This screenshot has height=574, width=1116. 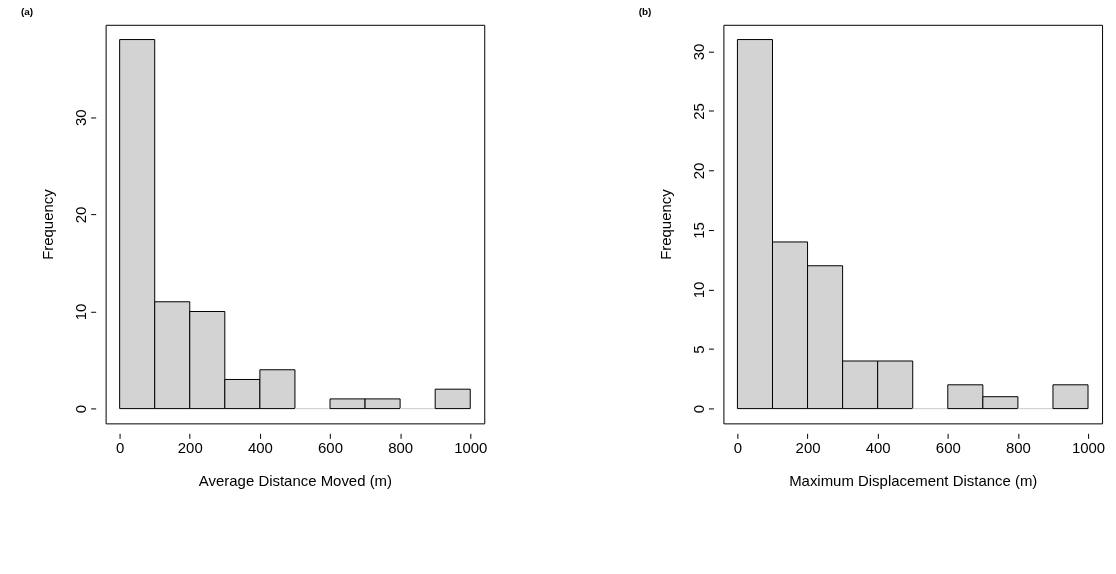 What do you see at coordinates (698, 230) in the screenshot?
I see `y-tick-label: 15` at bounding box center [698, 230].